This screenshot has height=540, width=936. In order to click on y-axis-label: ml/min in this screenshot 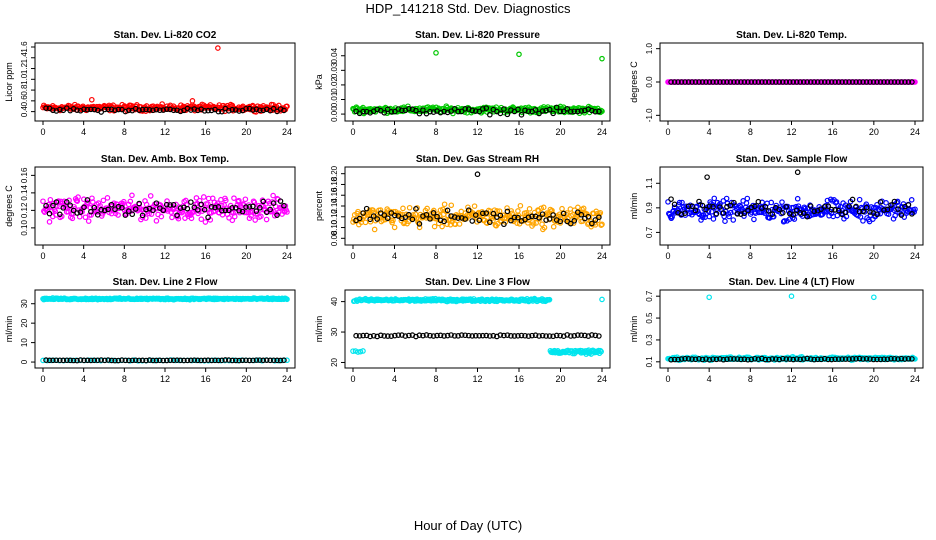, I will do `click(319, 329)`.